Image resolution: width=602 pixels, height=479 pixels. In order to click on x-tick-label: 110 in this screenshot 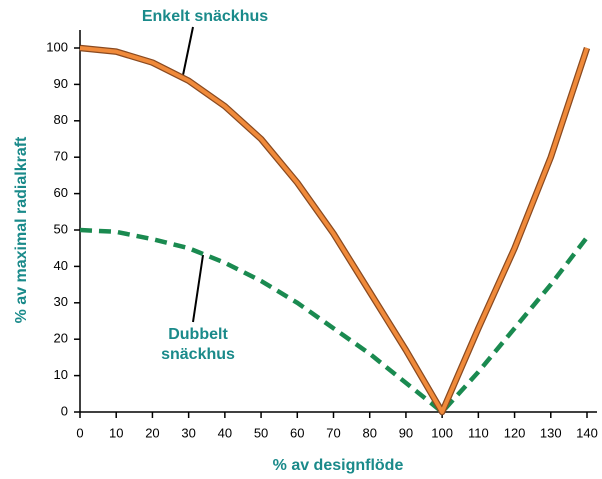, I will do `click(478, 432)`.